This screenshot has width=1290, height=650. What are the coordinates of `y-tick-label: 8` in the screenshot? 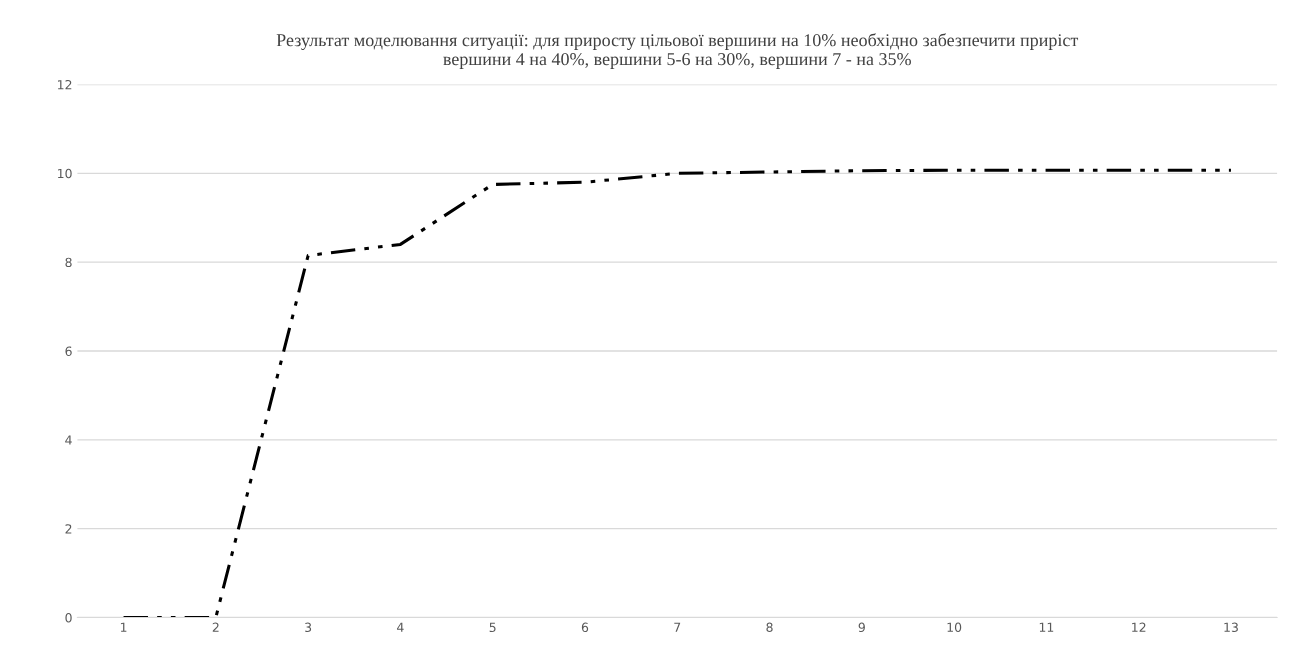 It's located at (68, 262).